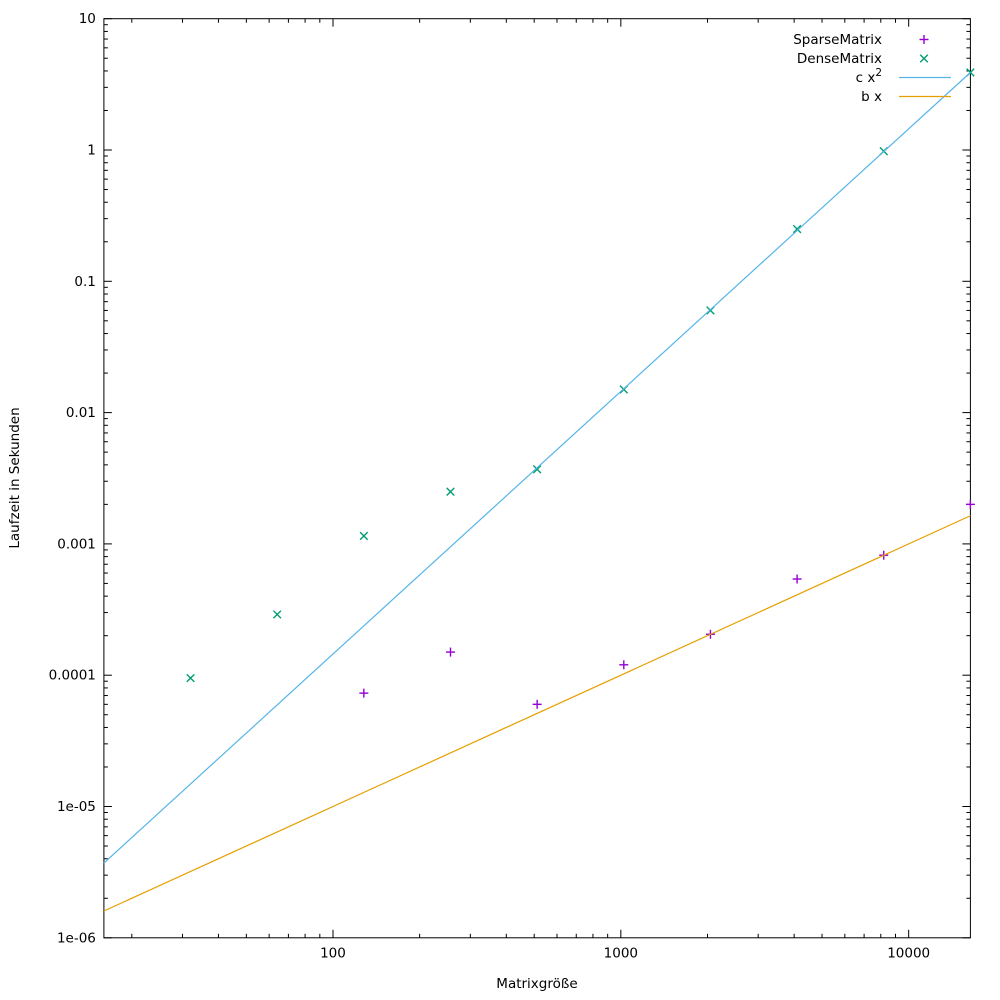 The height and width of the screenshot is (1000, 1000). I want to click on legend-entry-SparseMatrix: SparseMatrix, so click(861, 40).